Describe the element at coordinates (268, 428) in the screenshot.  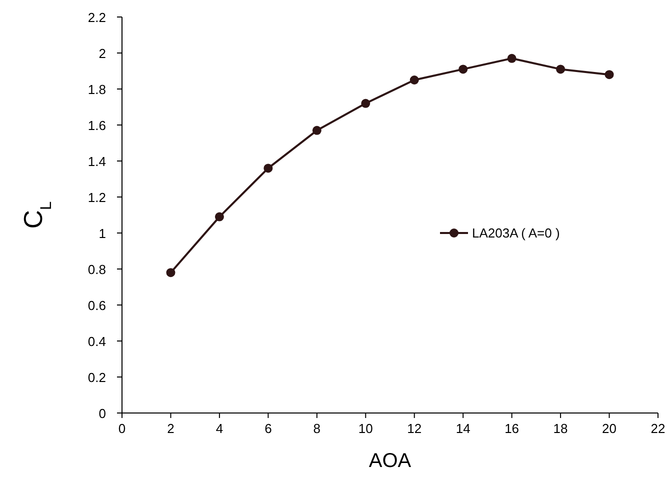
I see `x-tick-label: 6` at that location.